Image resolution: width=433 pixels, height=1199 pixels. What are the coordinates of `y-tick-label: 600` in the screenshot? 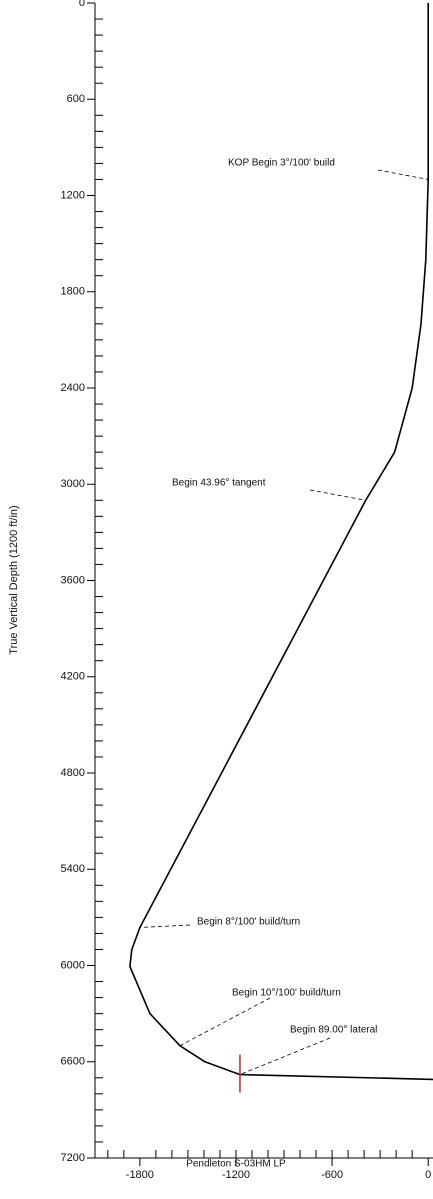 It's located at (76, 99).